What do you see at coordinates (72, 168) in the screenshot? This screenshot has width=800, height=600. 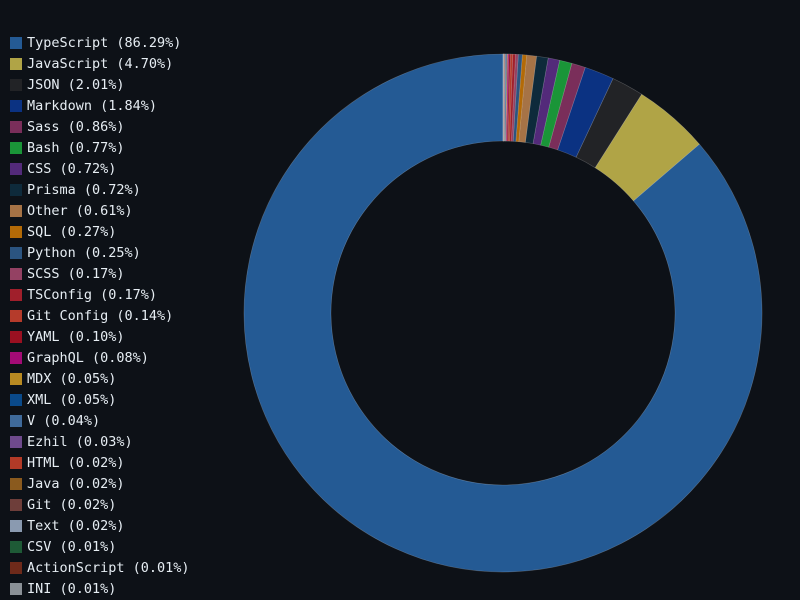 I see `legend-label: CSS (0.72%)` at bounding box center [72, 168].